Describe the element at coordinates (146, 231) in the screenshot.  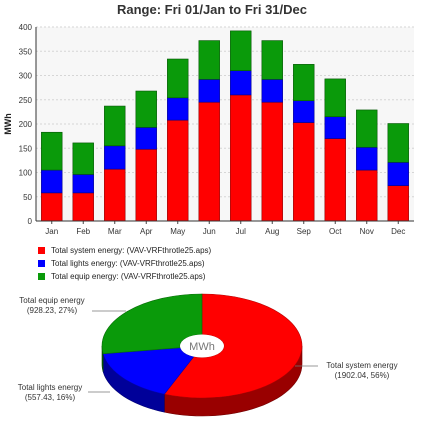
I see `x-tick-label: Apr` at that location.